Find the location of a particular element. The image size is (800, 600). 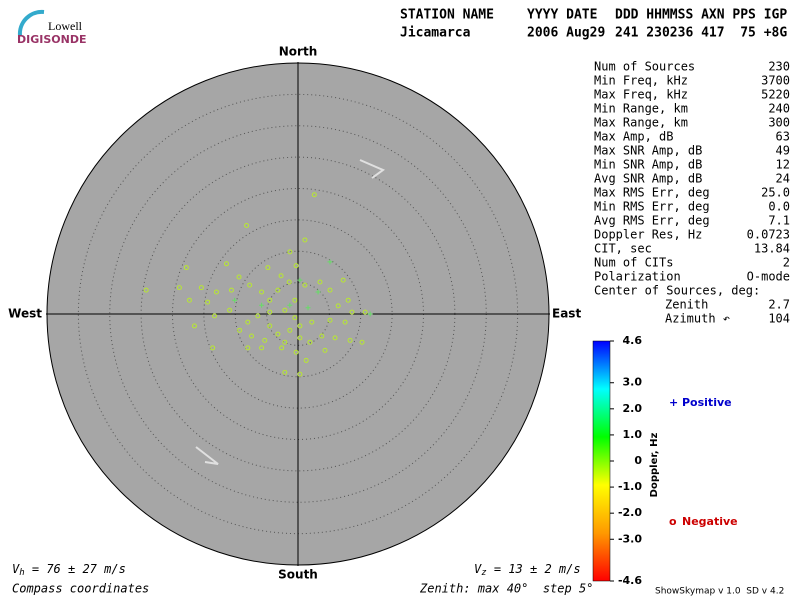

colorbar-tick-label: 3.0 is located at coordinates (633, 382).